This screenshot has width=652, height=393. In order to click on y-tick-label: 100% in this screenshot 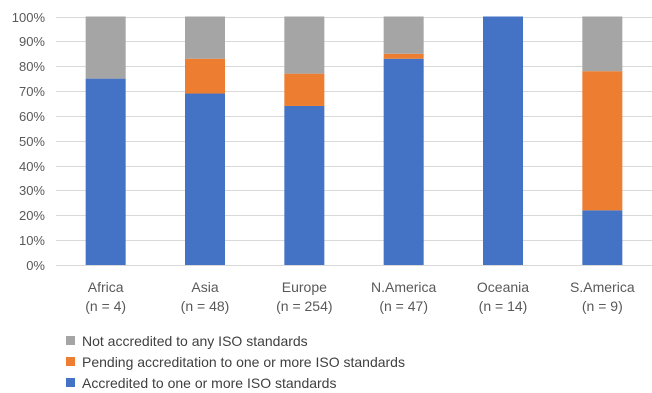, I will do `click(29, 17)`.